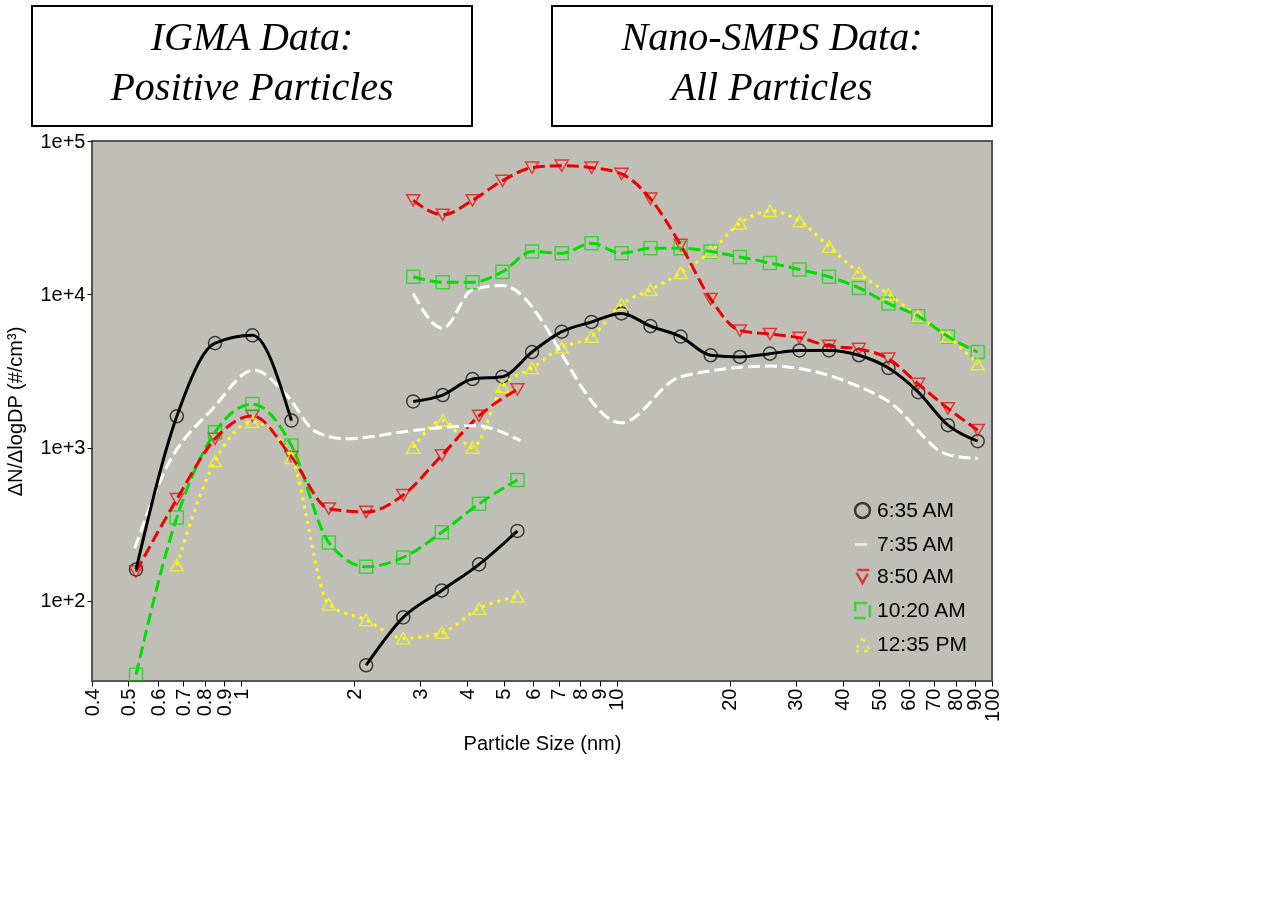 This screenshot has height=920, width=1261. What do you see at coordinates (542, 742) in the screenshot?
I see `x-axis-title: Particle Size (nm)` at bounding box center [542, 742].